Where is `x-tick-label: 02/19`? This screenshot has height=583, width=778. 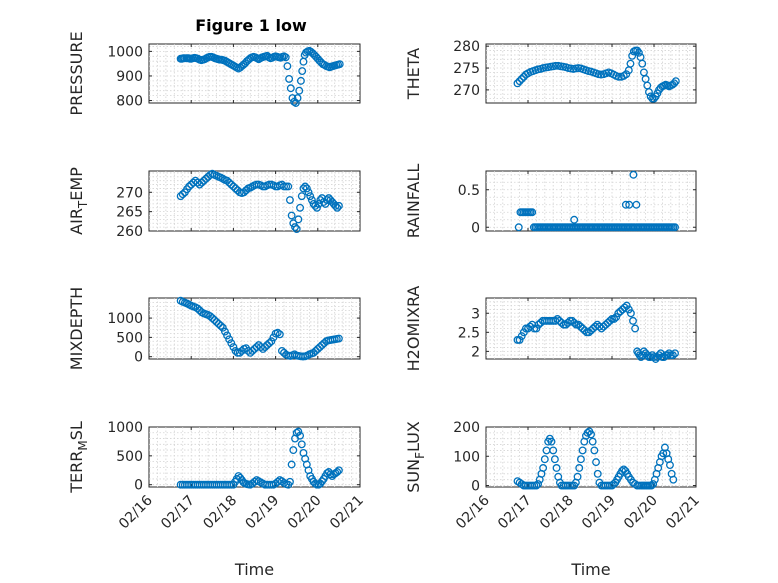
x-tick-label: 02/19 is located at coordinates (599, 513).